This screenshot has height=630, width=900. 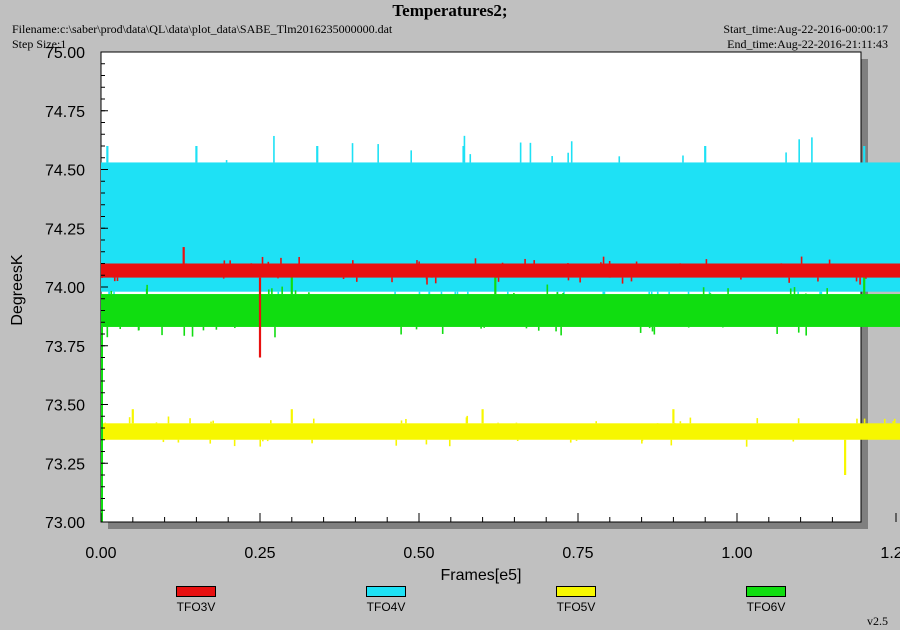 What do you see at coordinates (481, 575) in the screenshot?
I see `x-axis-label: Frames[e5]` at bounding box center [481, 575].